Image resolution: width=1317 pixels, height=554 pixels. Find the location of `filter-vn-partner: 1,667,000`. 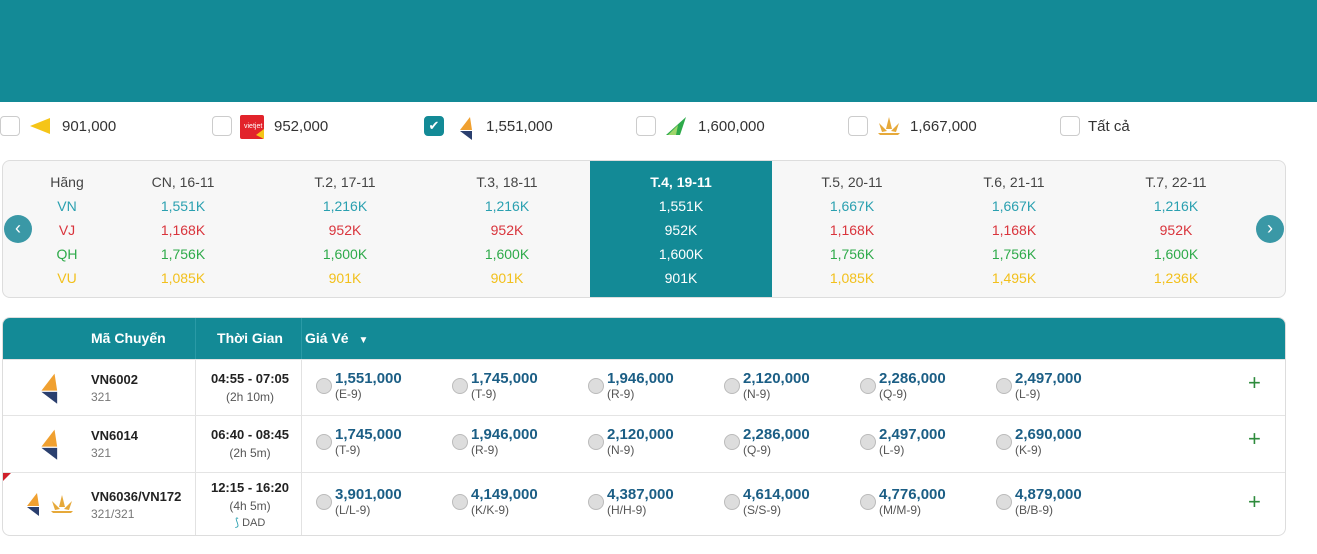

filter-vn-partner: 1,667,000 is located at coordinates (912, 126).